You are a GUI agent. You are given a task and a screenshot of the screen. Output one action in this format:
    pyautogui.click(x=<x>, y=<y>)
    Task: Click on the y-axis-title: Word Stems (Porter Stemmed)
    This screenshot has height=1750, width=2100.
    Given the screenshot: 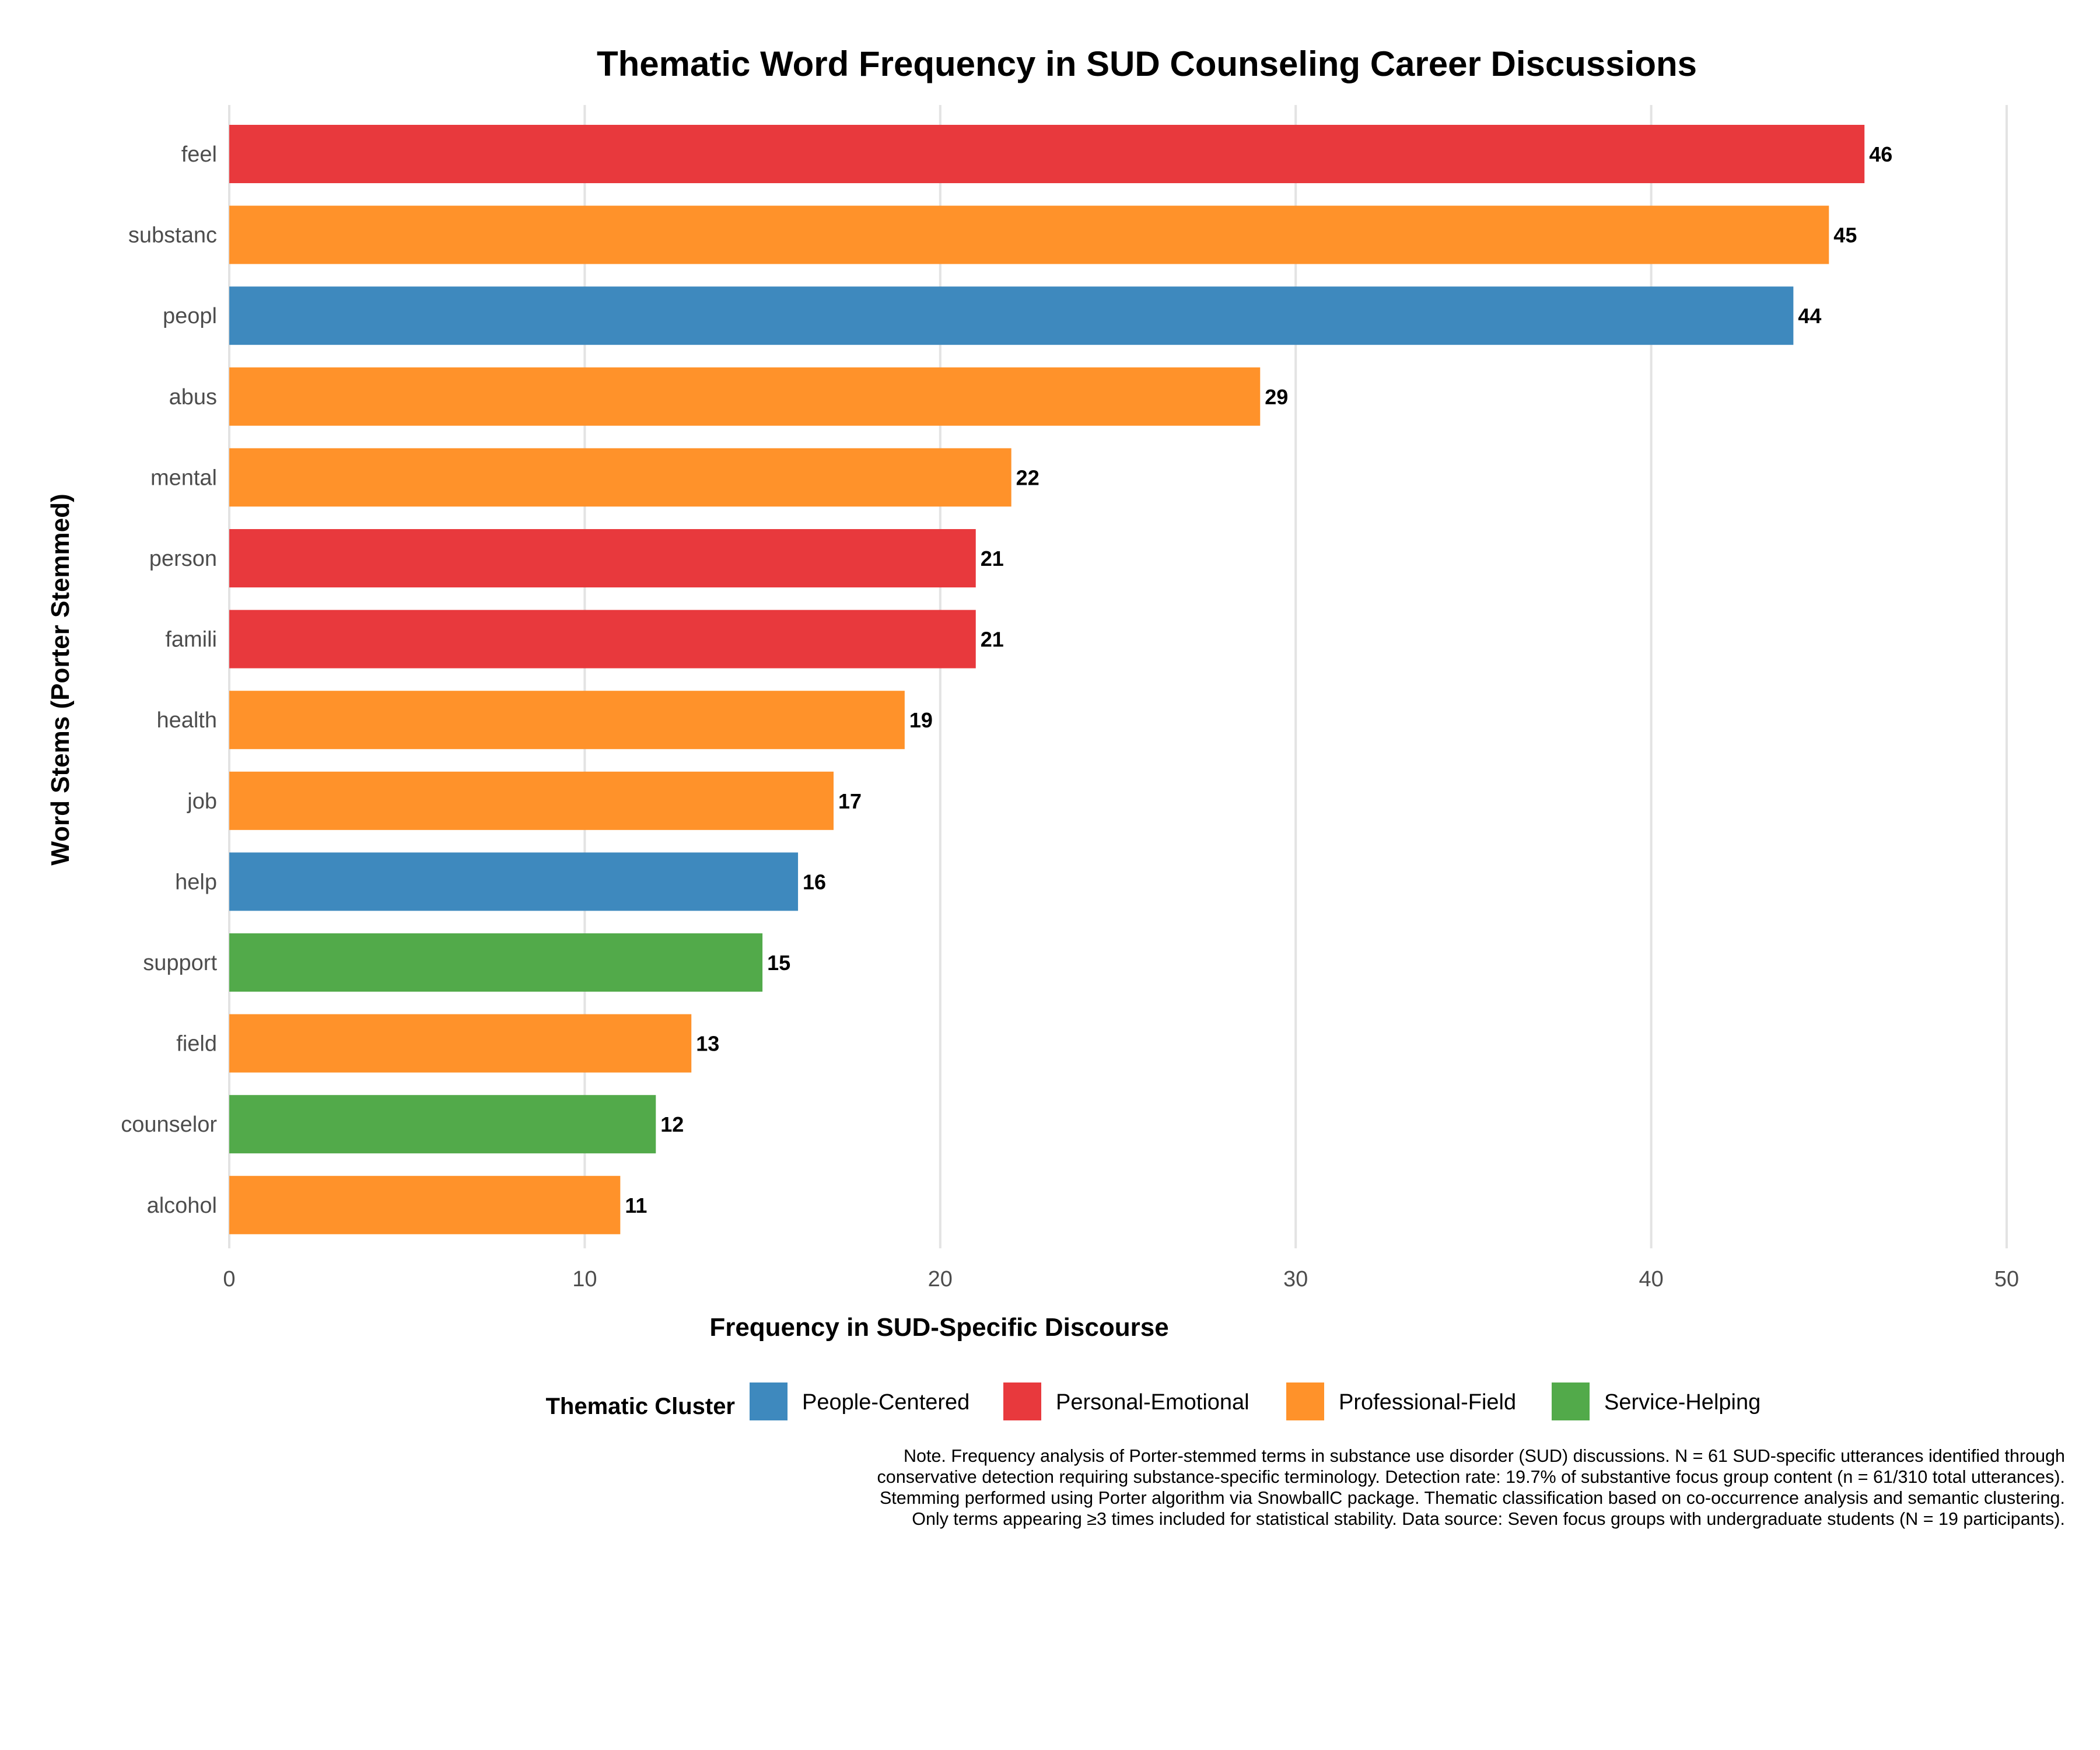 What is the action you would take?
    pyautogui.click(x=60, y=680)
    